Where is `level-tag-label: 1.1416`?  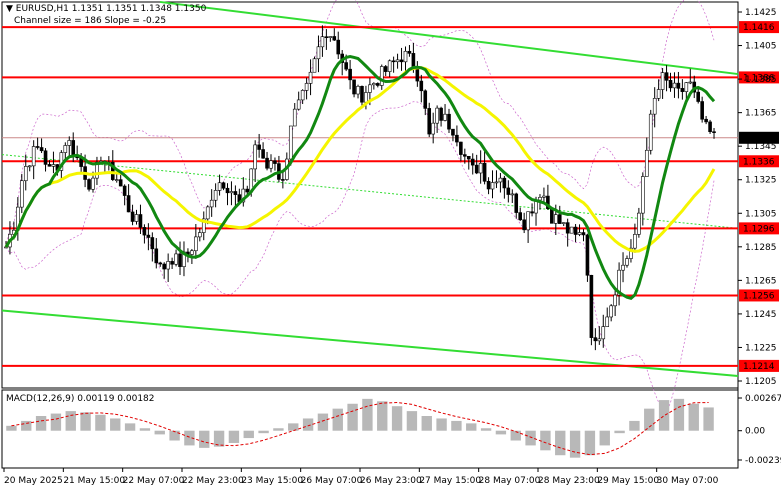 level-tag-label: 1.1416 is located at coordinates (759, 28).